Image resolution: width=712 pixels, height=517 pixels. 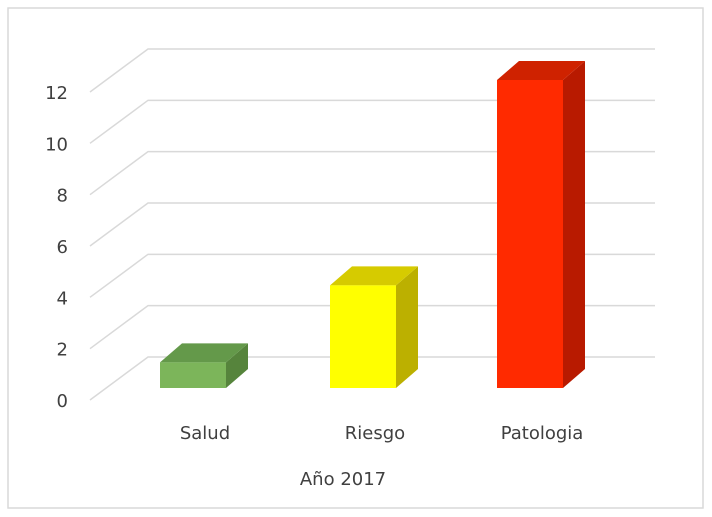 I want to click on y-tick-label: 4, so click(x=62, y=298).